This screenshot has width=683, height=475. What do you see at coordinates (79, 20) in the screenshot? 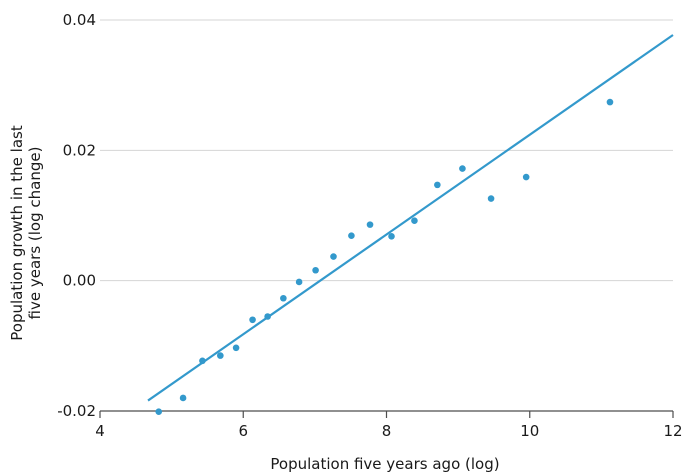
I see `y-tick-label: 0.04` at bounding box center [79, 20].